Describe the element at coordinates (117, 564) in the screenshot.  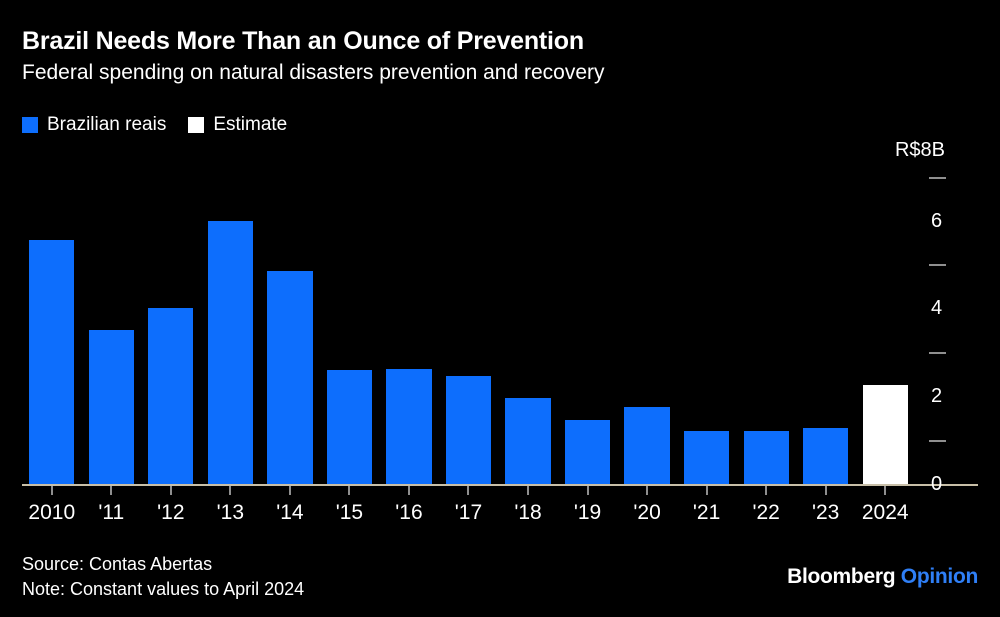
I see `source-note: Source: Contas Abertas` at that location.